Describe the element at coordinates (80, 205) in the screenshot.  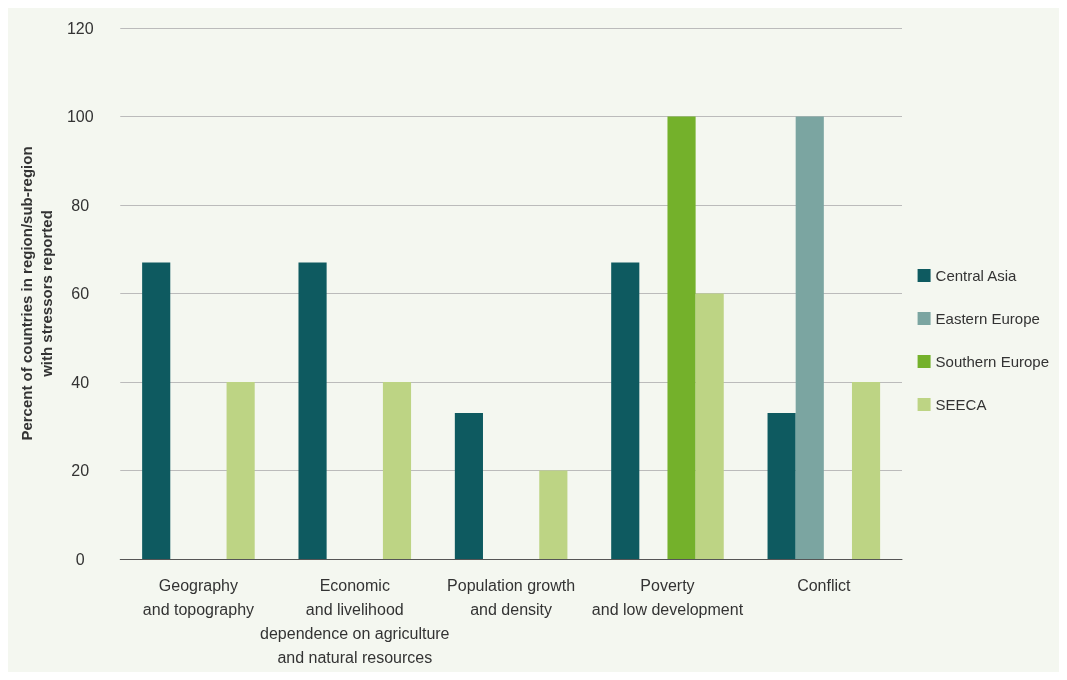
I see `y-tick-label: 80` at that location.